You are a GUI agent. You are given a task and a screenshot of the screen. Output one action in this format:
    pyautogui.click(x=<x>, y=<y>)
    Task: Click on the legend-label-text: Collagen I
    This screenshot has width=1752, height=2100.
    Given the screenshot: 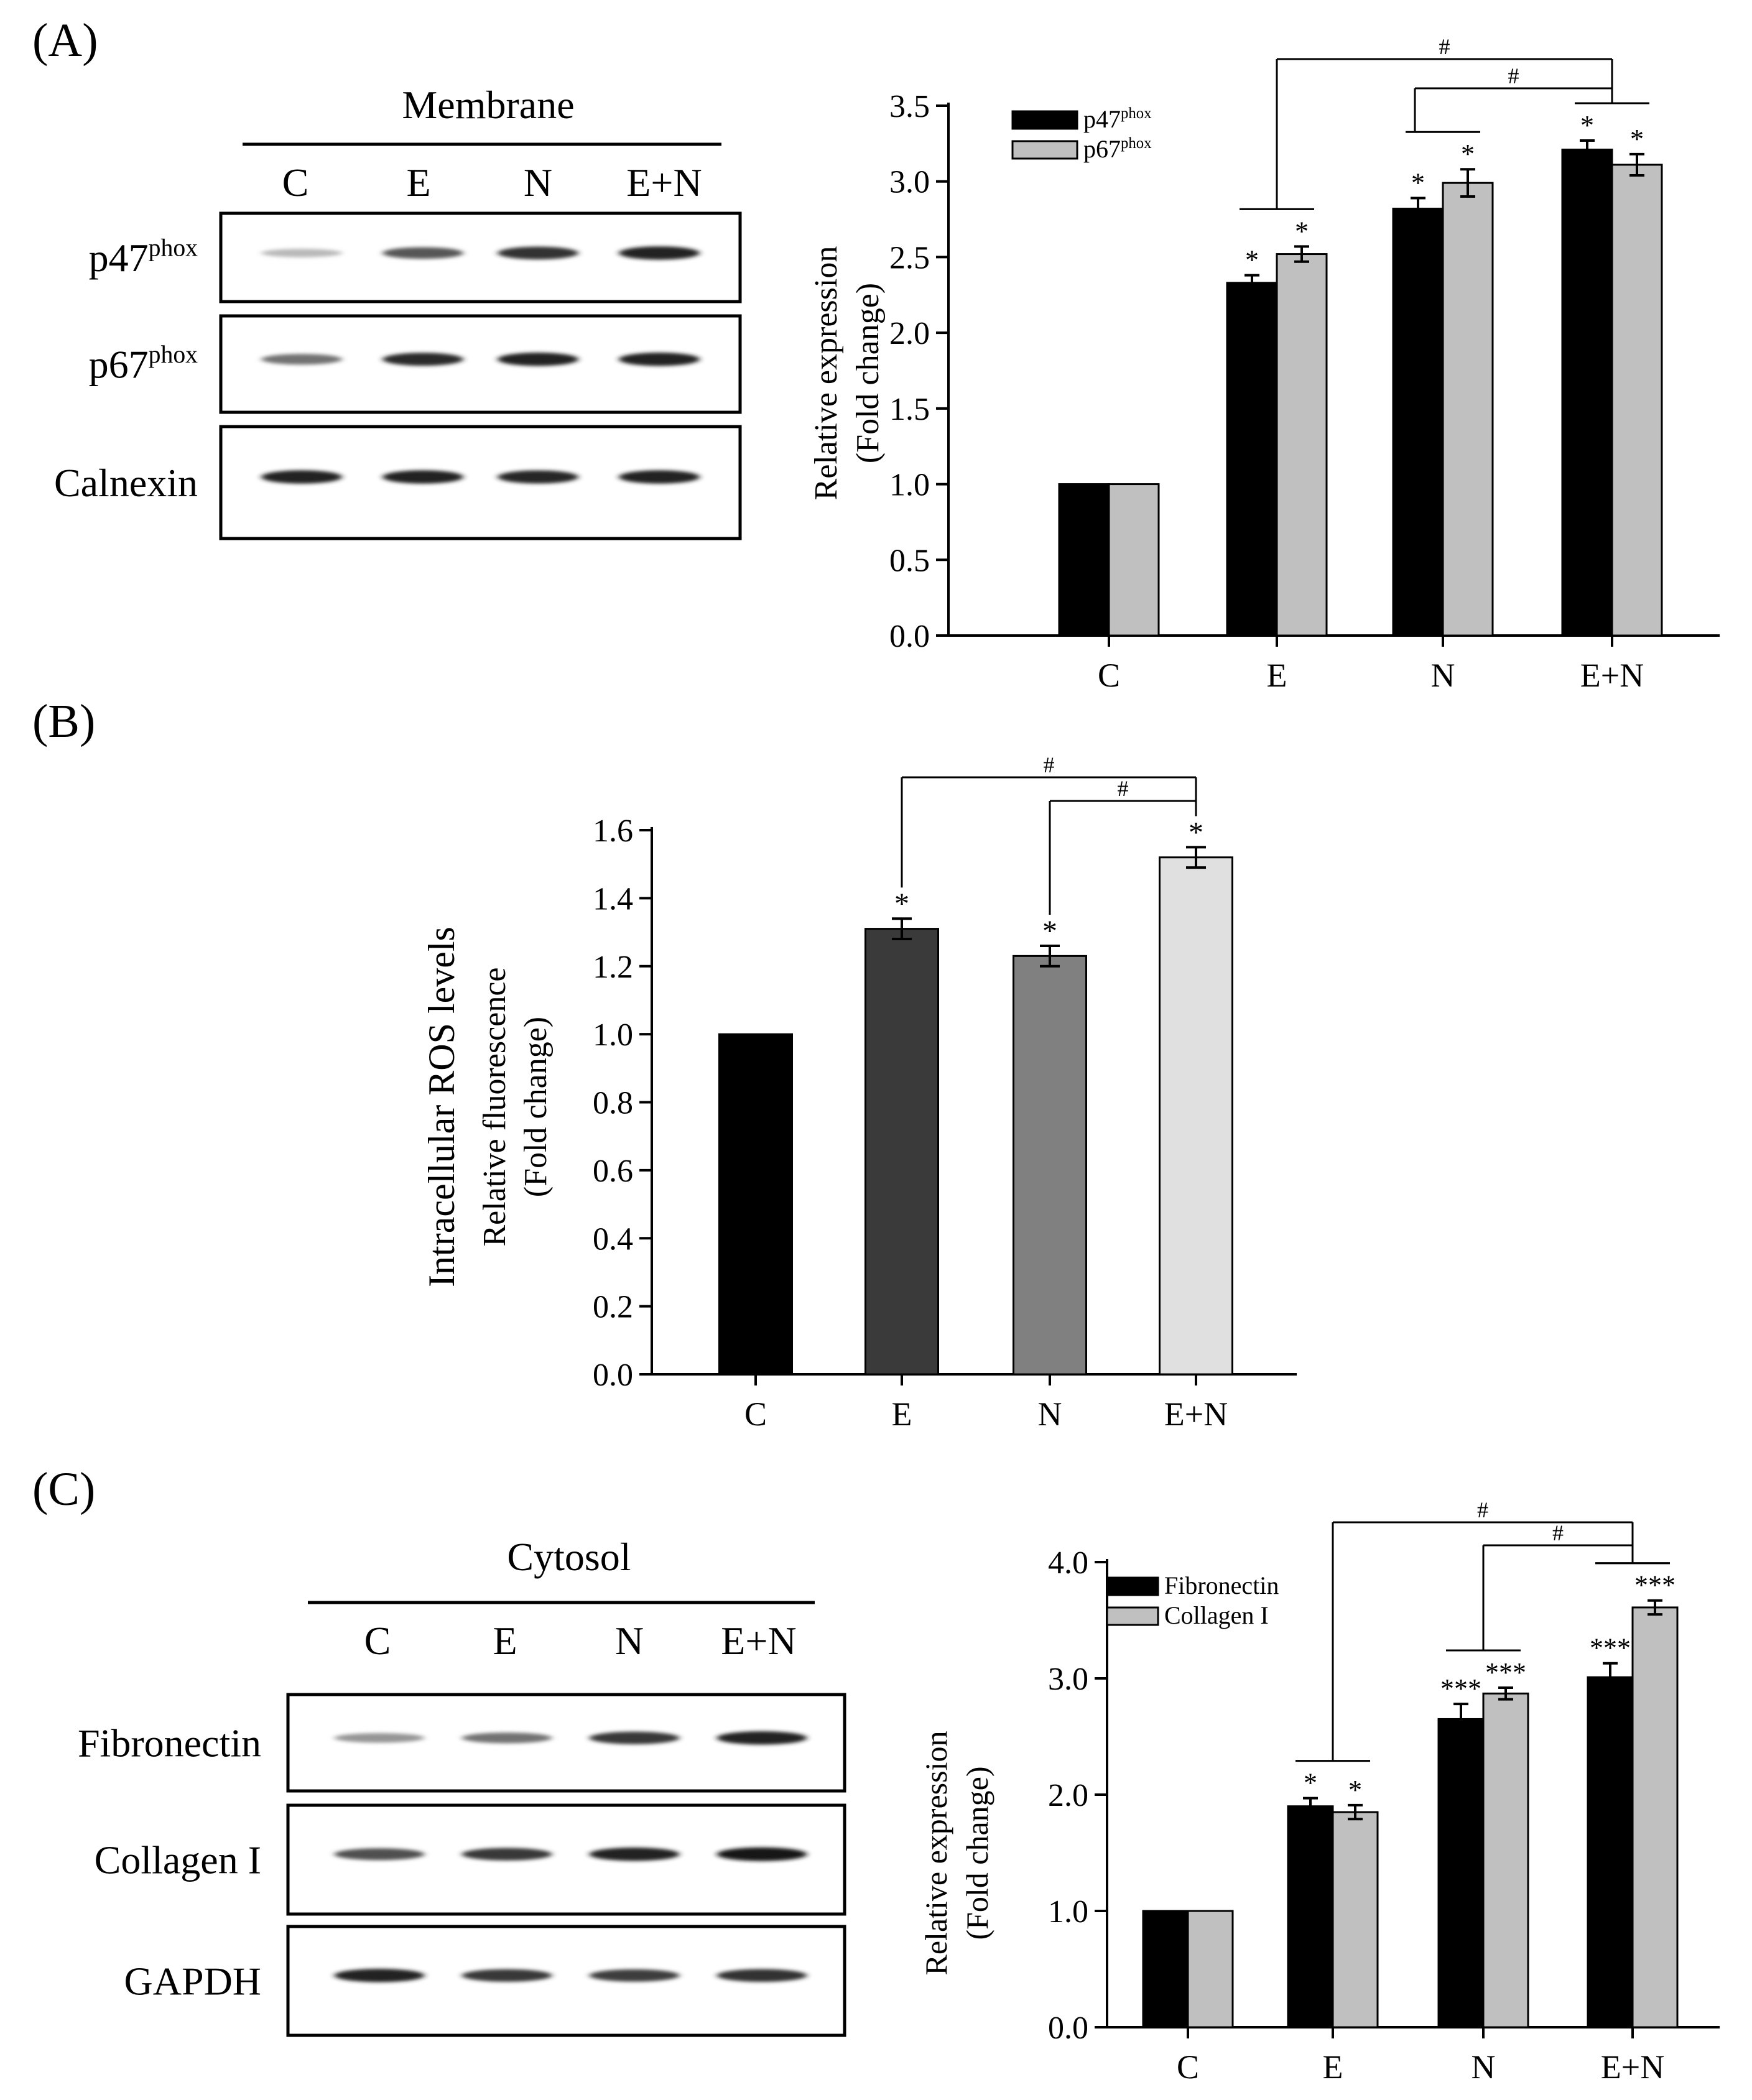 What is the action you would take?
    pyautogui.click(x=1217, y=1615)
    